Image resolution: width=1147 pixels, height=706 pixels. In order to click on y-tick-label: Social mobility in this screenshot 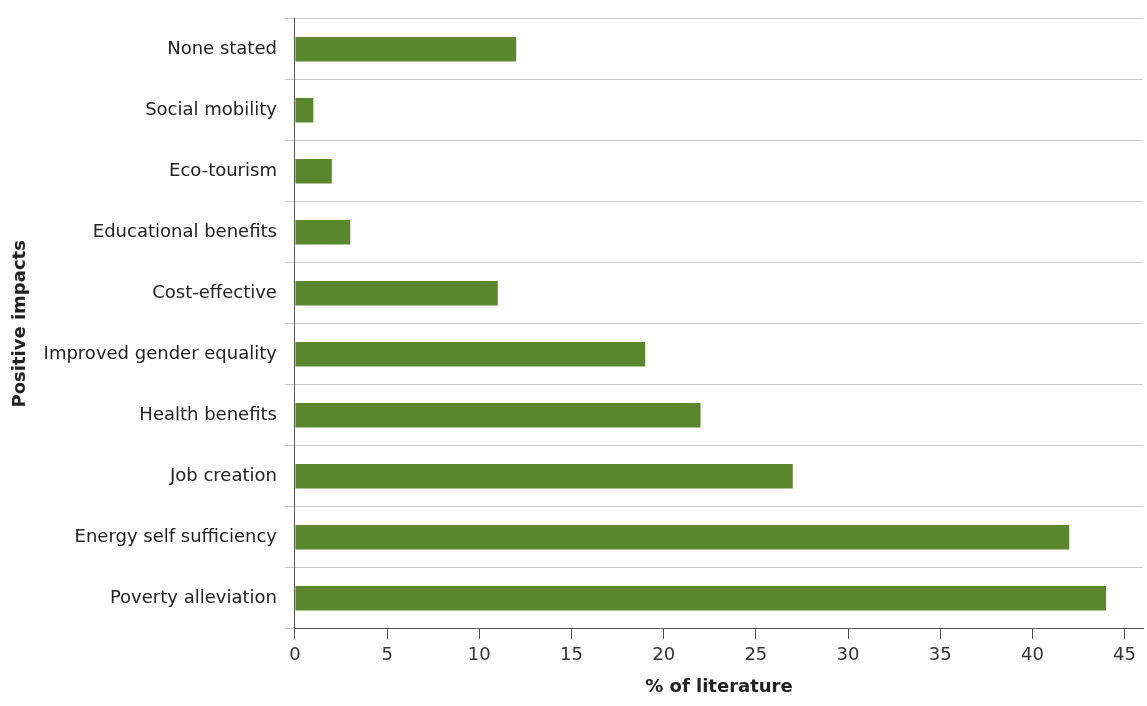, I will do `click(211, 108)`.